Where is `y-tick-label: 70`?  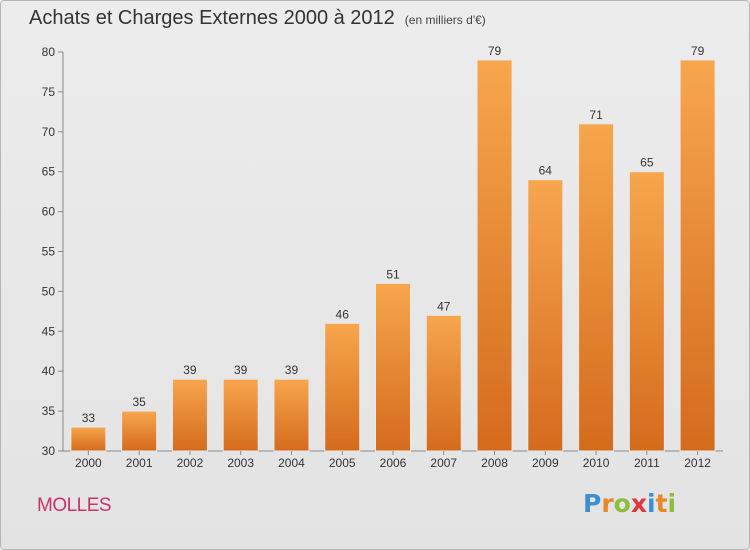 y-tick-label: 70 is located at coordinates (49, 132).